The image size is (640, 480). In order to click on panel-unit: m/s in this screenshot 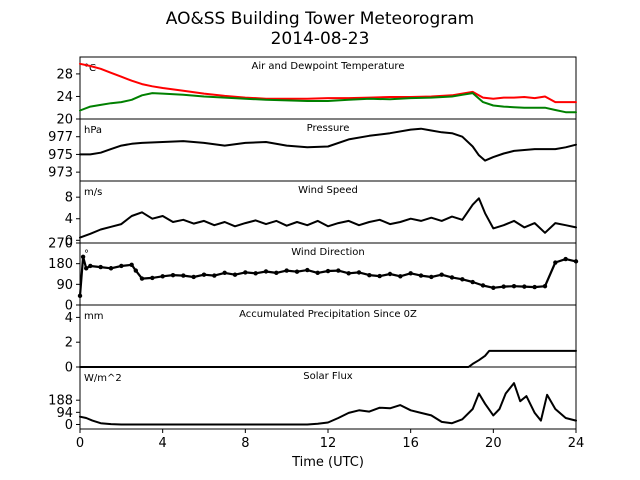, I will do `click(93, 192)`.